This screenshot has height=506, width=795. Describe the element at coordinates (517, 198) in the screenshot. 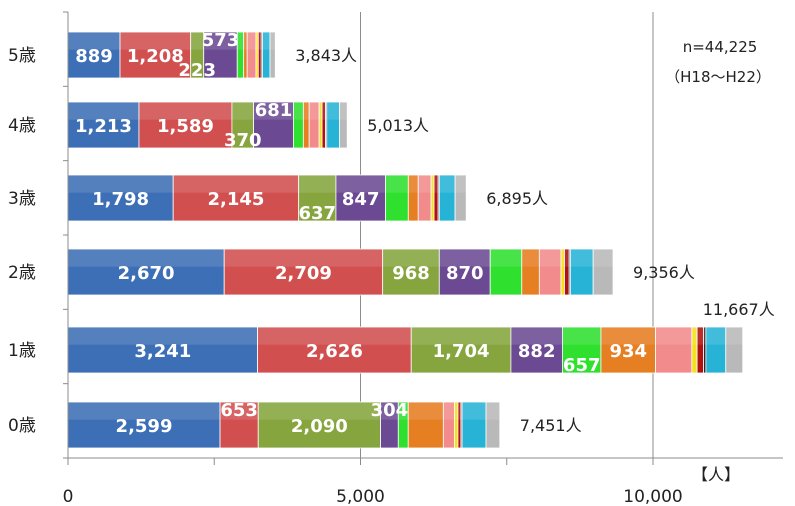

I see `total-label-2: 6,895人` at that location.